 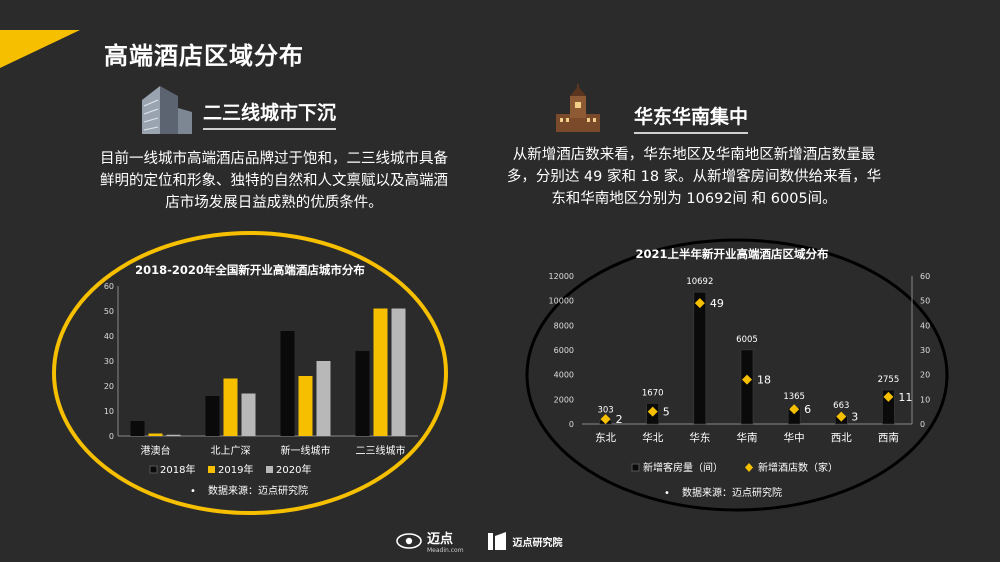 I want to click on legend-label: 2018年, so click(x=177, y=469).